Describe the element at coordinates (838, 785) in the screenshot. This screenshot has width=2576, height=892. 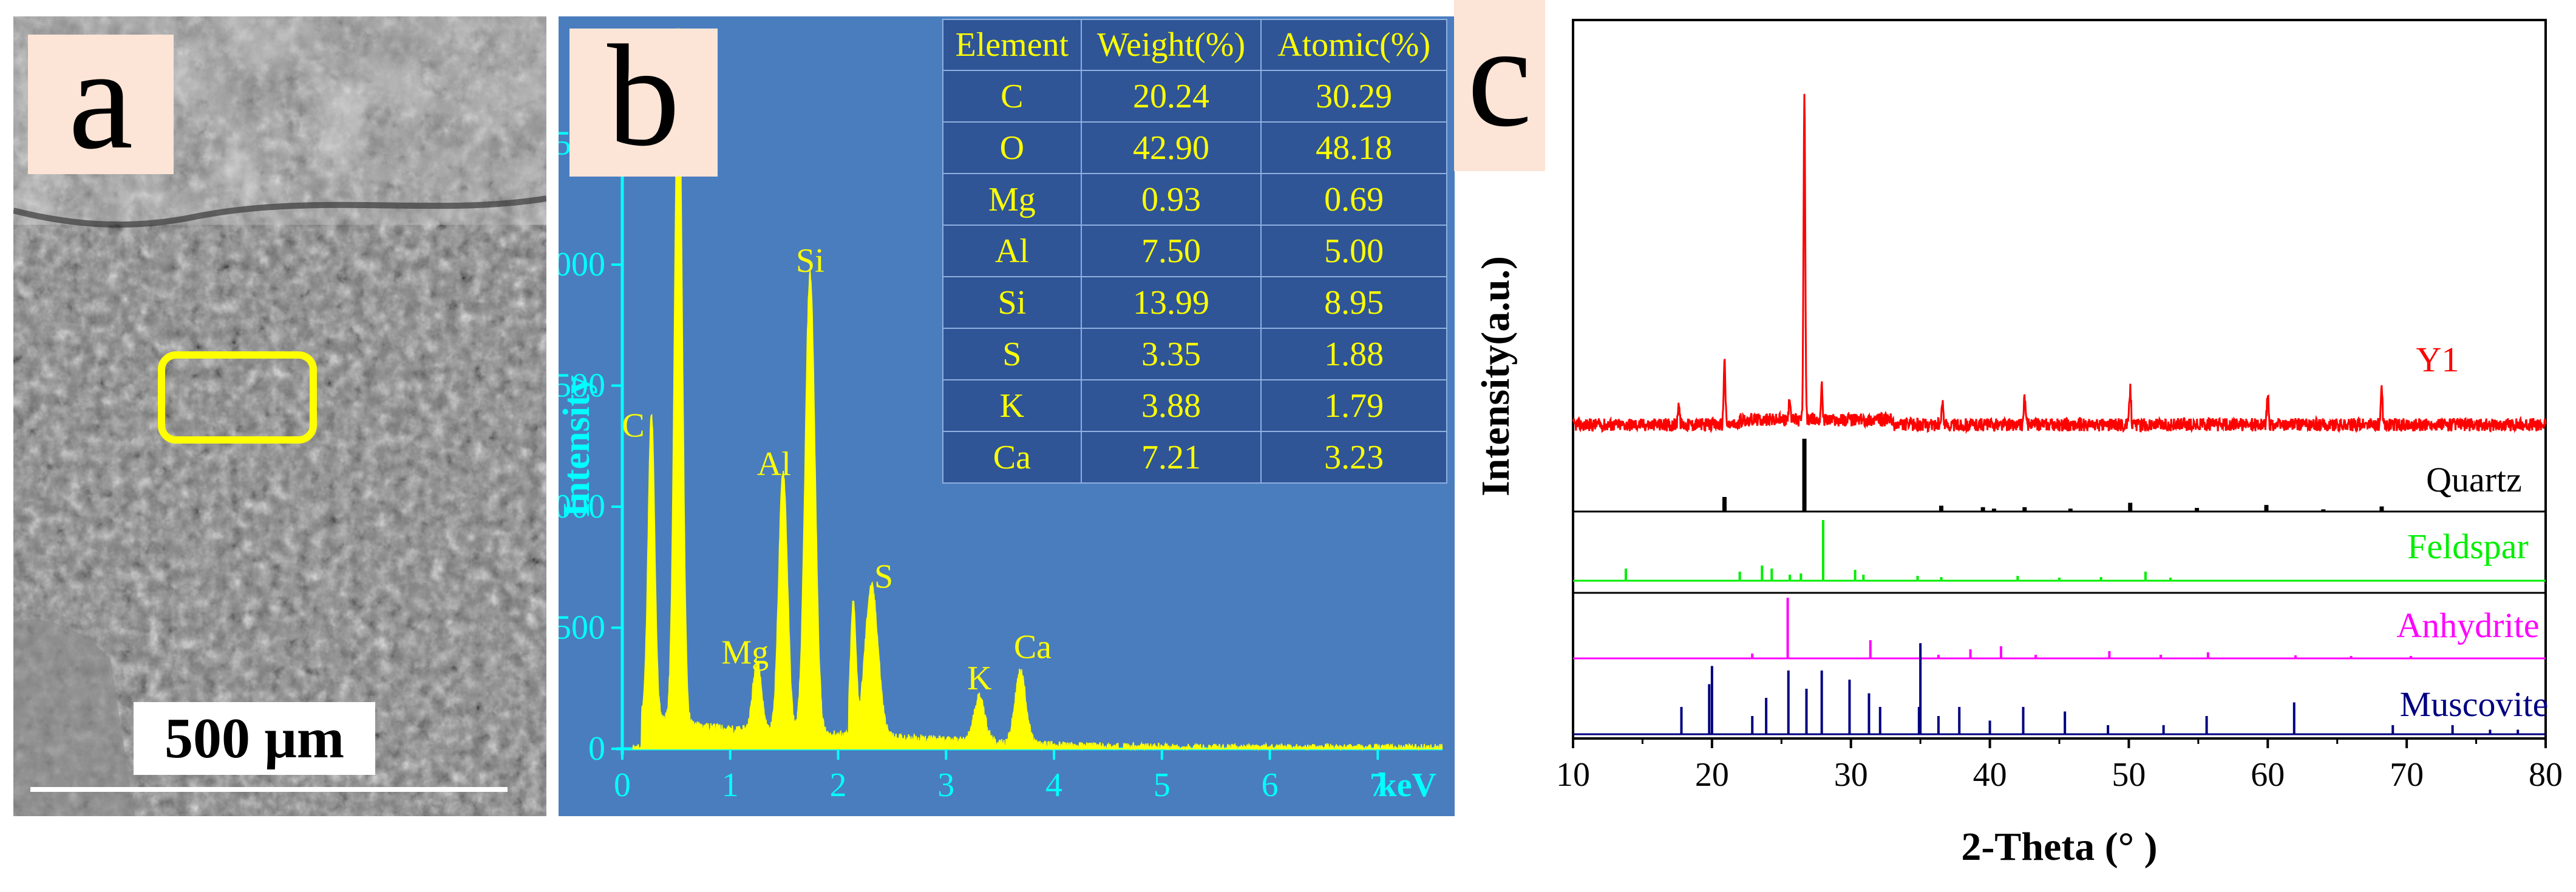
I see `eds-x-tick-label: 2` at that location.